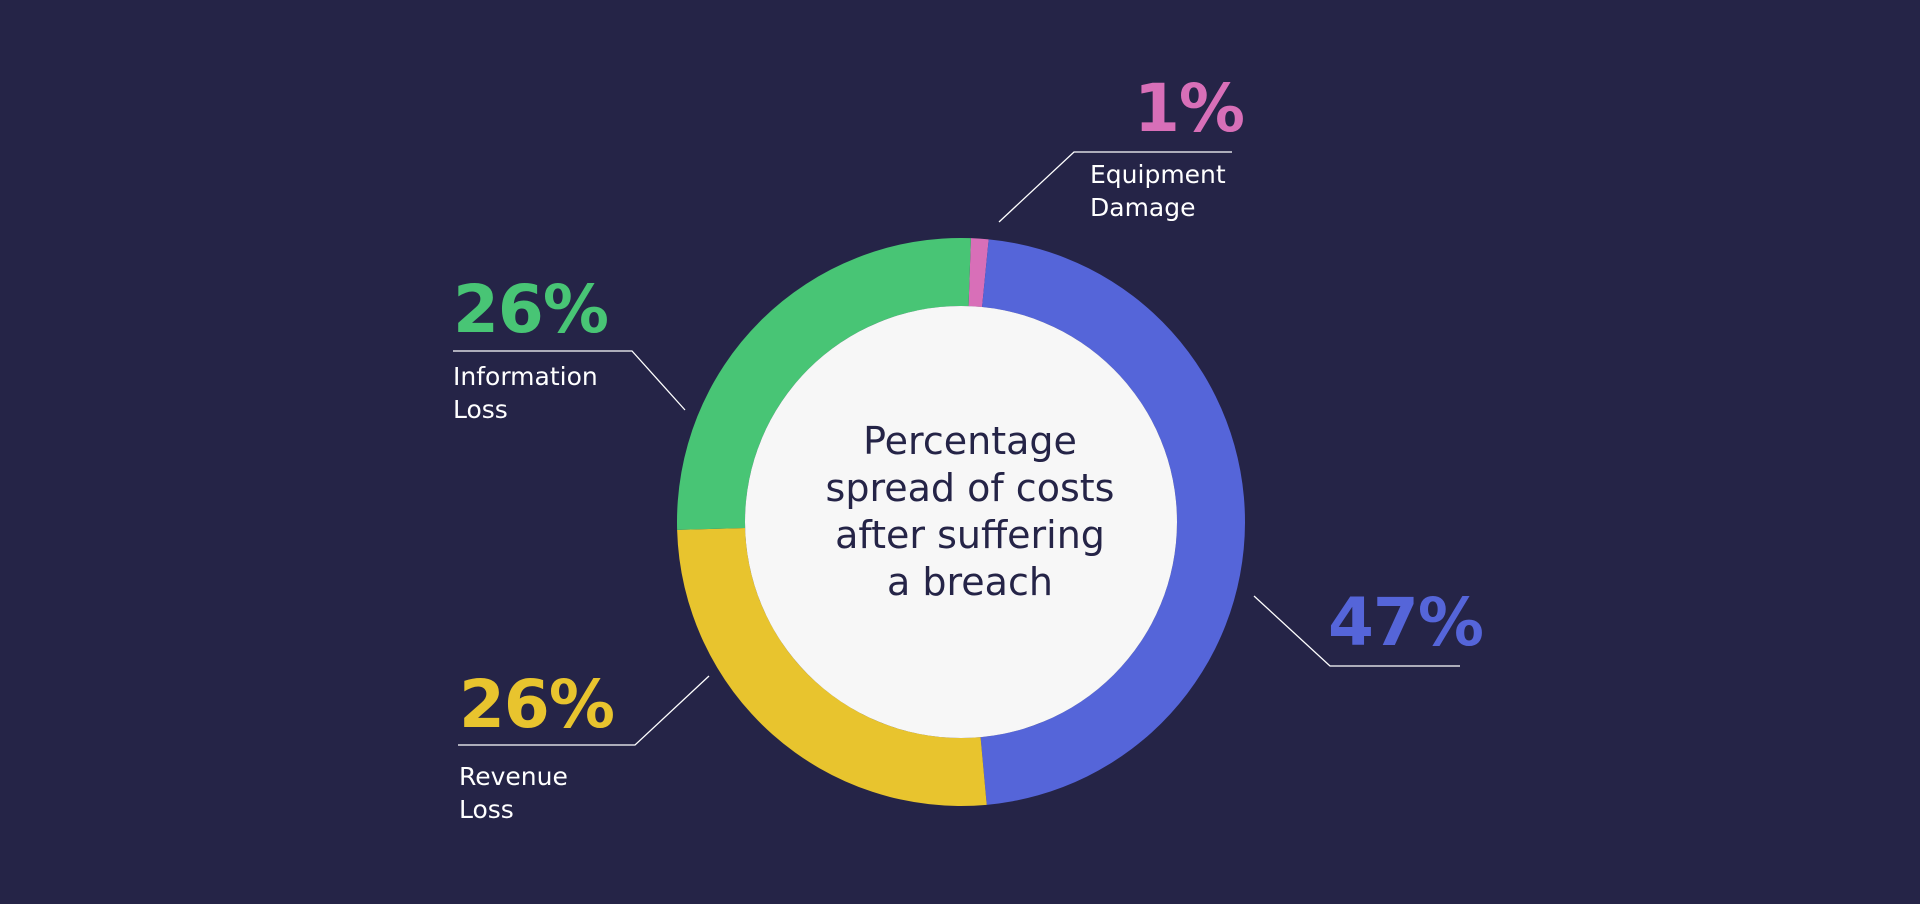  What do you see at coordinates (525, 376) in the screenshot?
I see `information-loss-label-line-1: Information` at bounding box center [525, 376].